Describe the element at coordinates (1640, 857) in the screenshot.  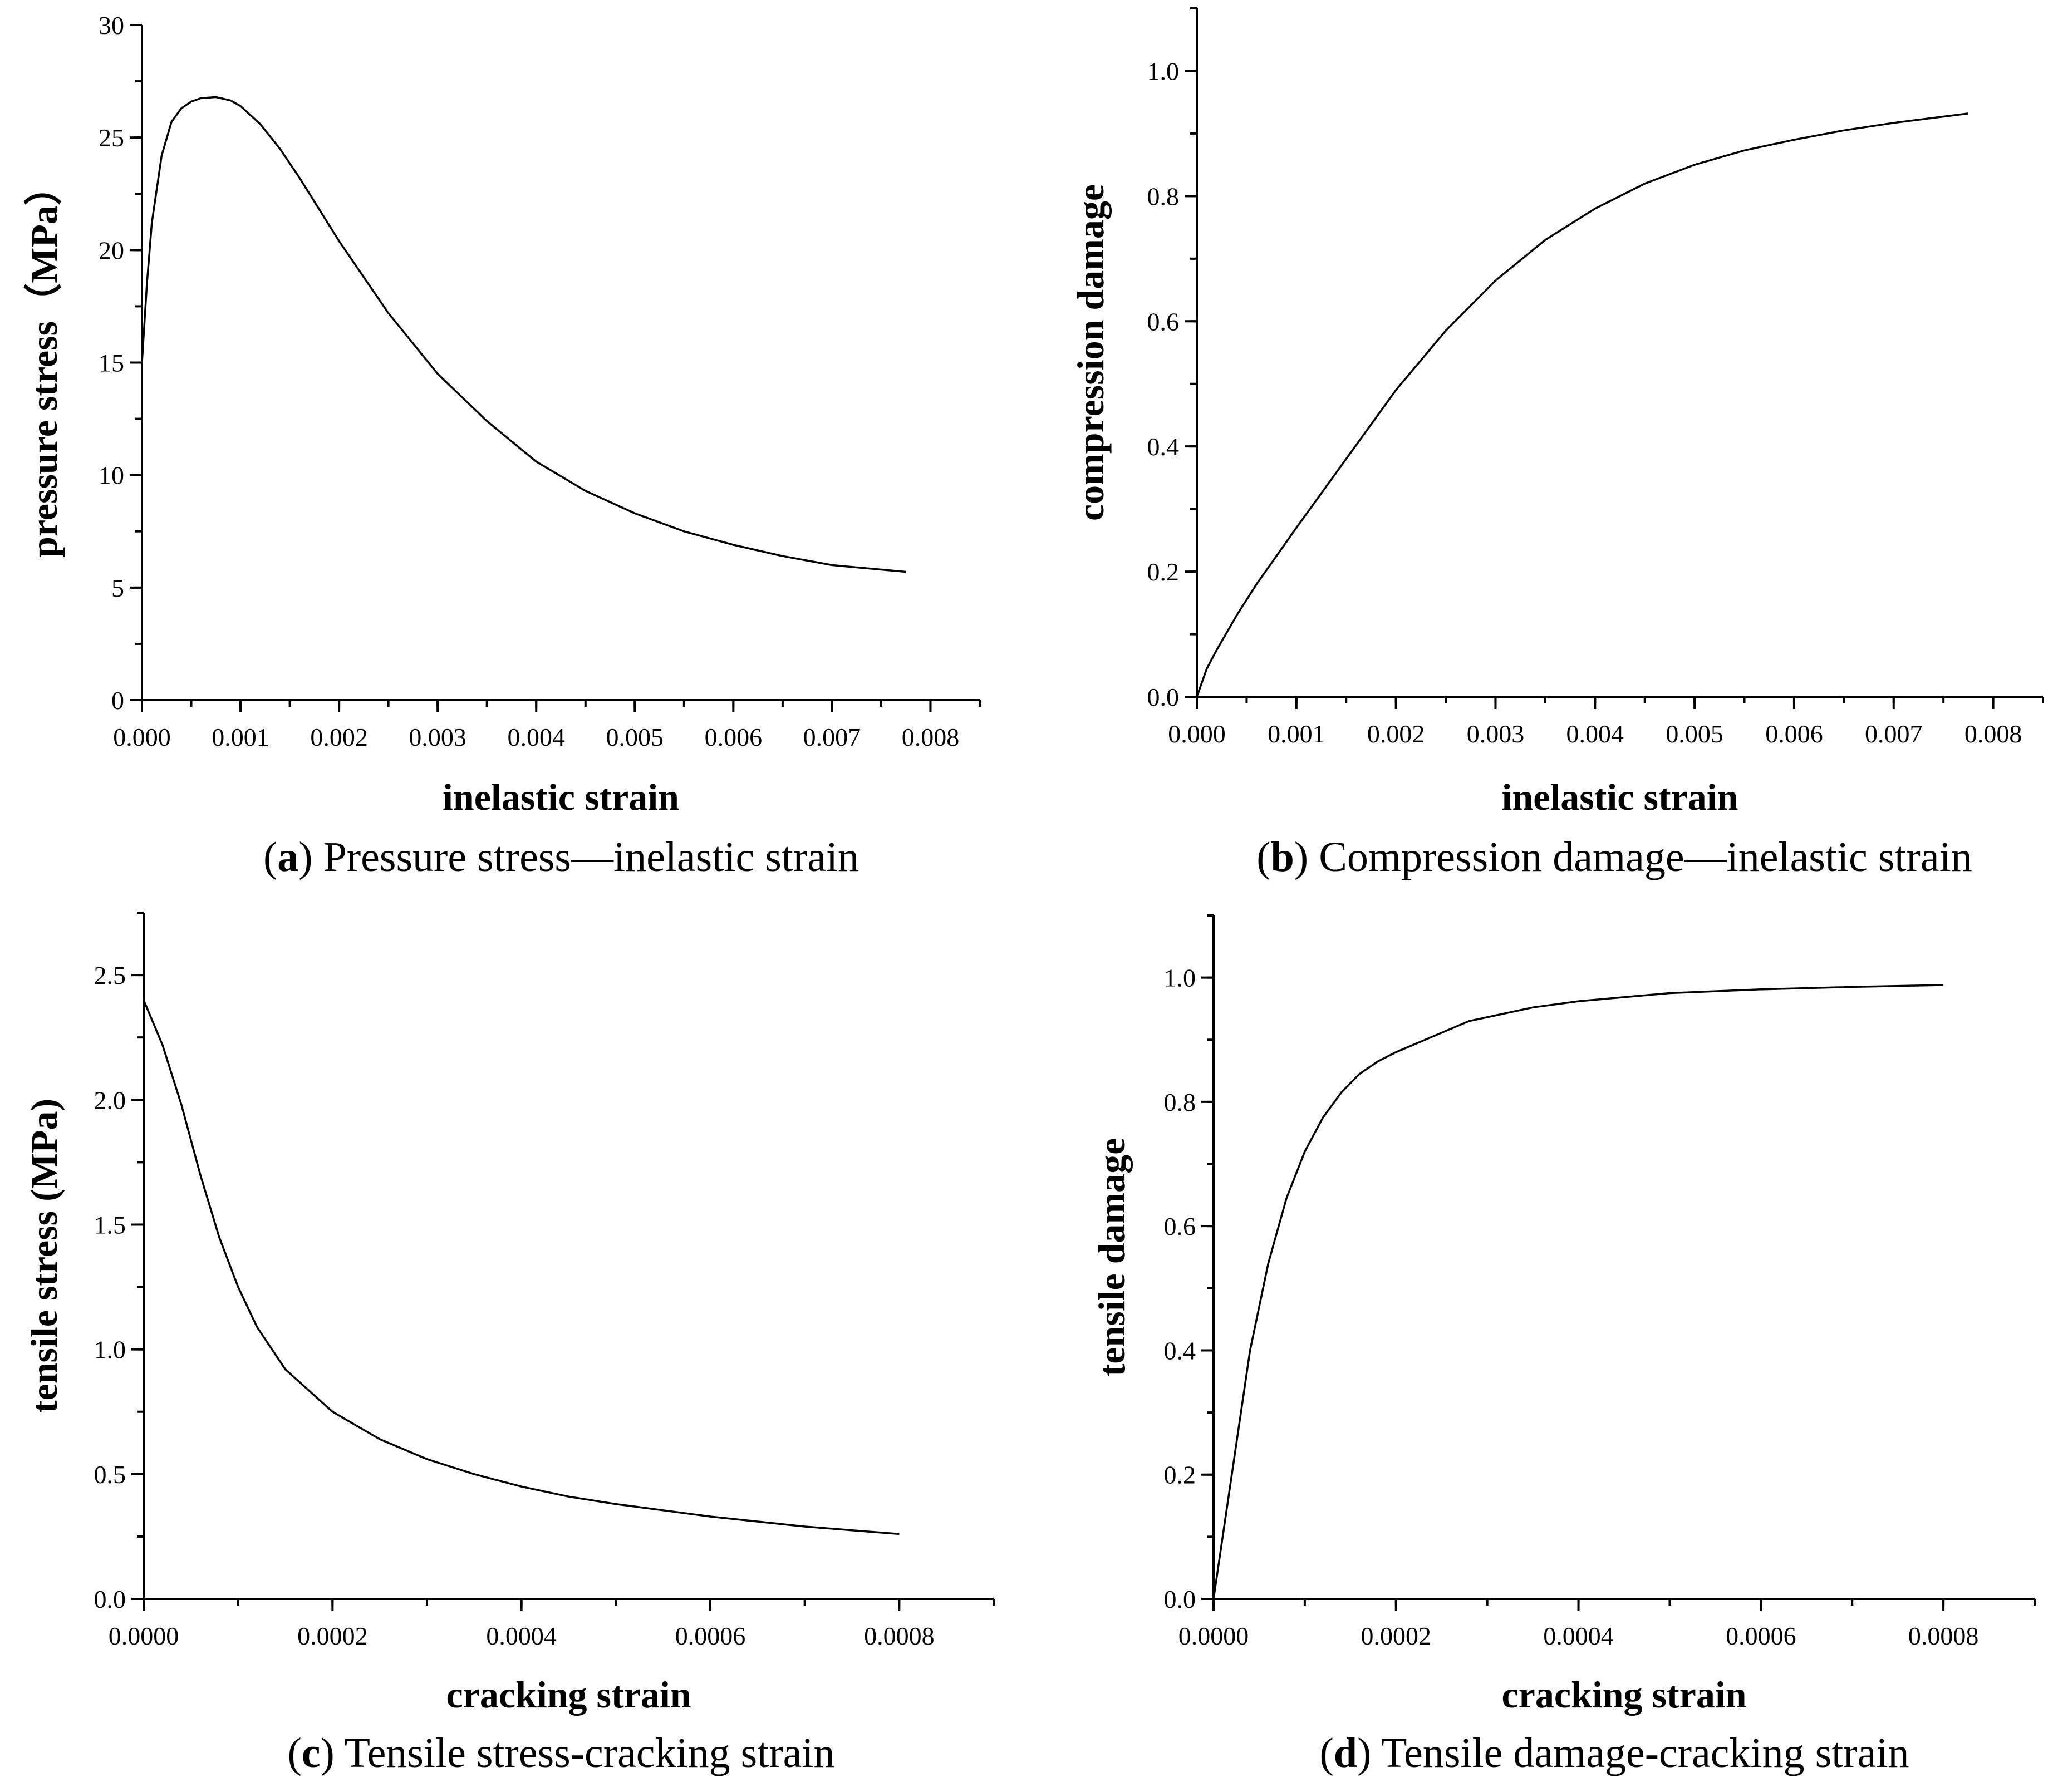
I see `caption-text: Compression damage—inelastic strain` at that location.